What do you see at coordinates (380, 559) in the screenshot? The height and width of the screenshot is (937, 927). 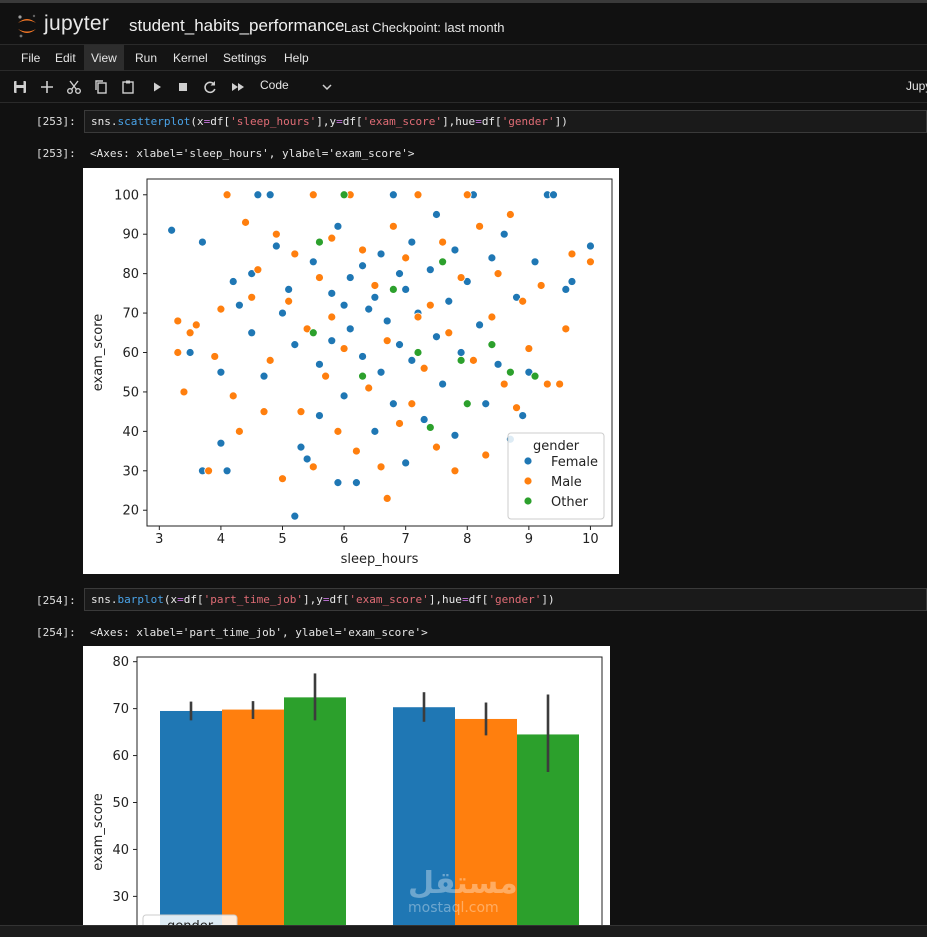 I see `x-axis-label: sleep_hours` at bounding box center [380, 559].